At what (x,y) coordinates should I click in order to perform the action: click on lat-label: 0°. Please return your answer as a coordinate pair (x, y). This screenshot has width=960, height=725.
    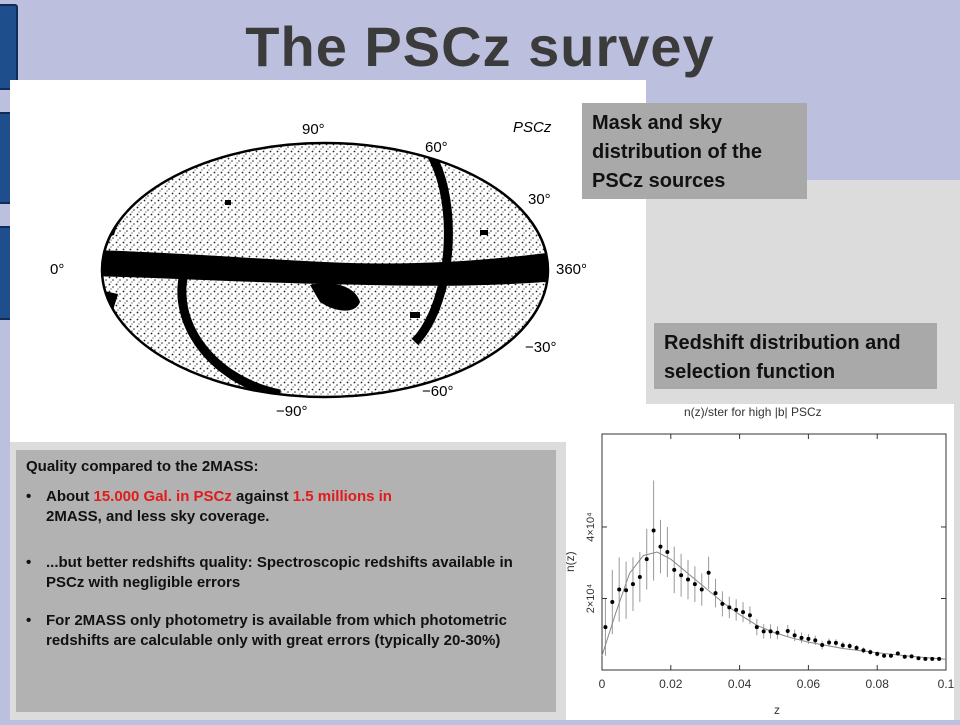
    Looking at the image, I should click on (57, 269).